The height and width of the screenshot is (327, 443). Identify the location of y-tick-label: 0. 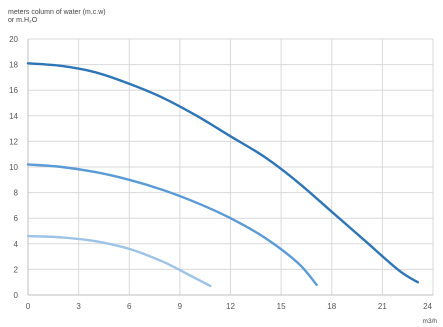
(16, 295).